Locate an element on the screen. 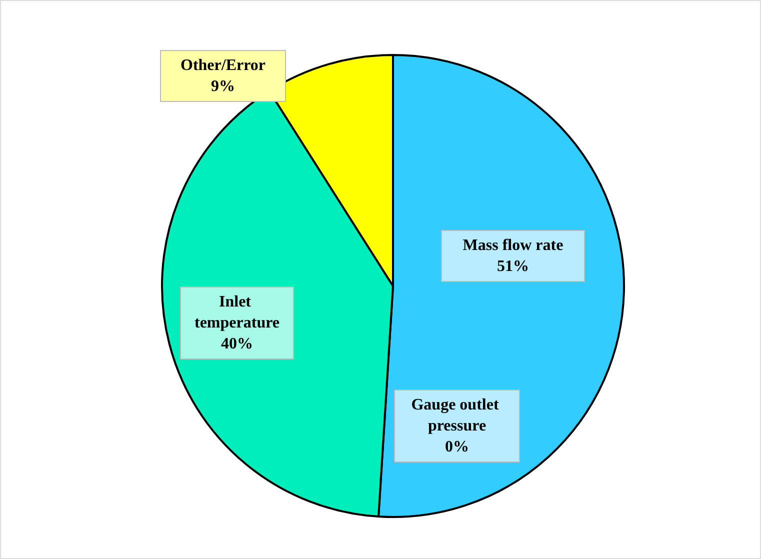 This screenshot has width=761, height=559. data-label: 9% is located at coordinates (223, 86).